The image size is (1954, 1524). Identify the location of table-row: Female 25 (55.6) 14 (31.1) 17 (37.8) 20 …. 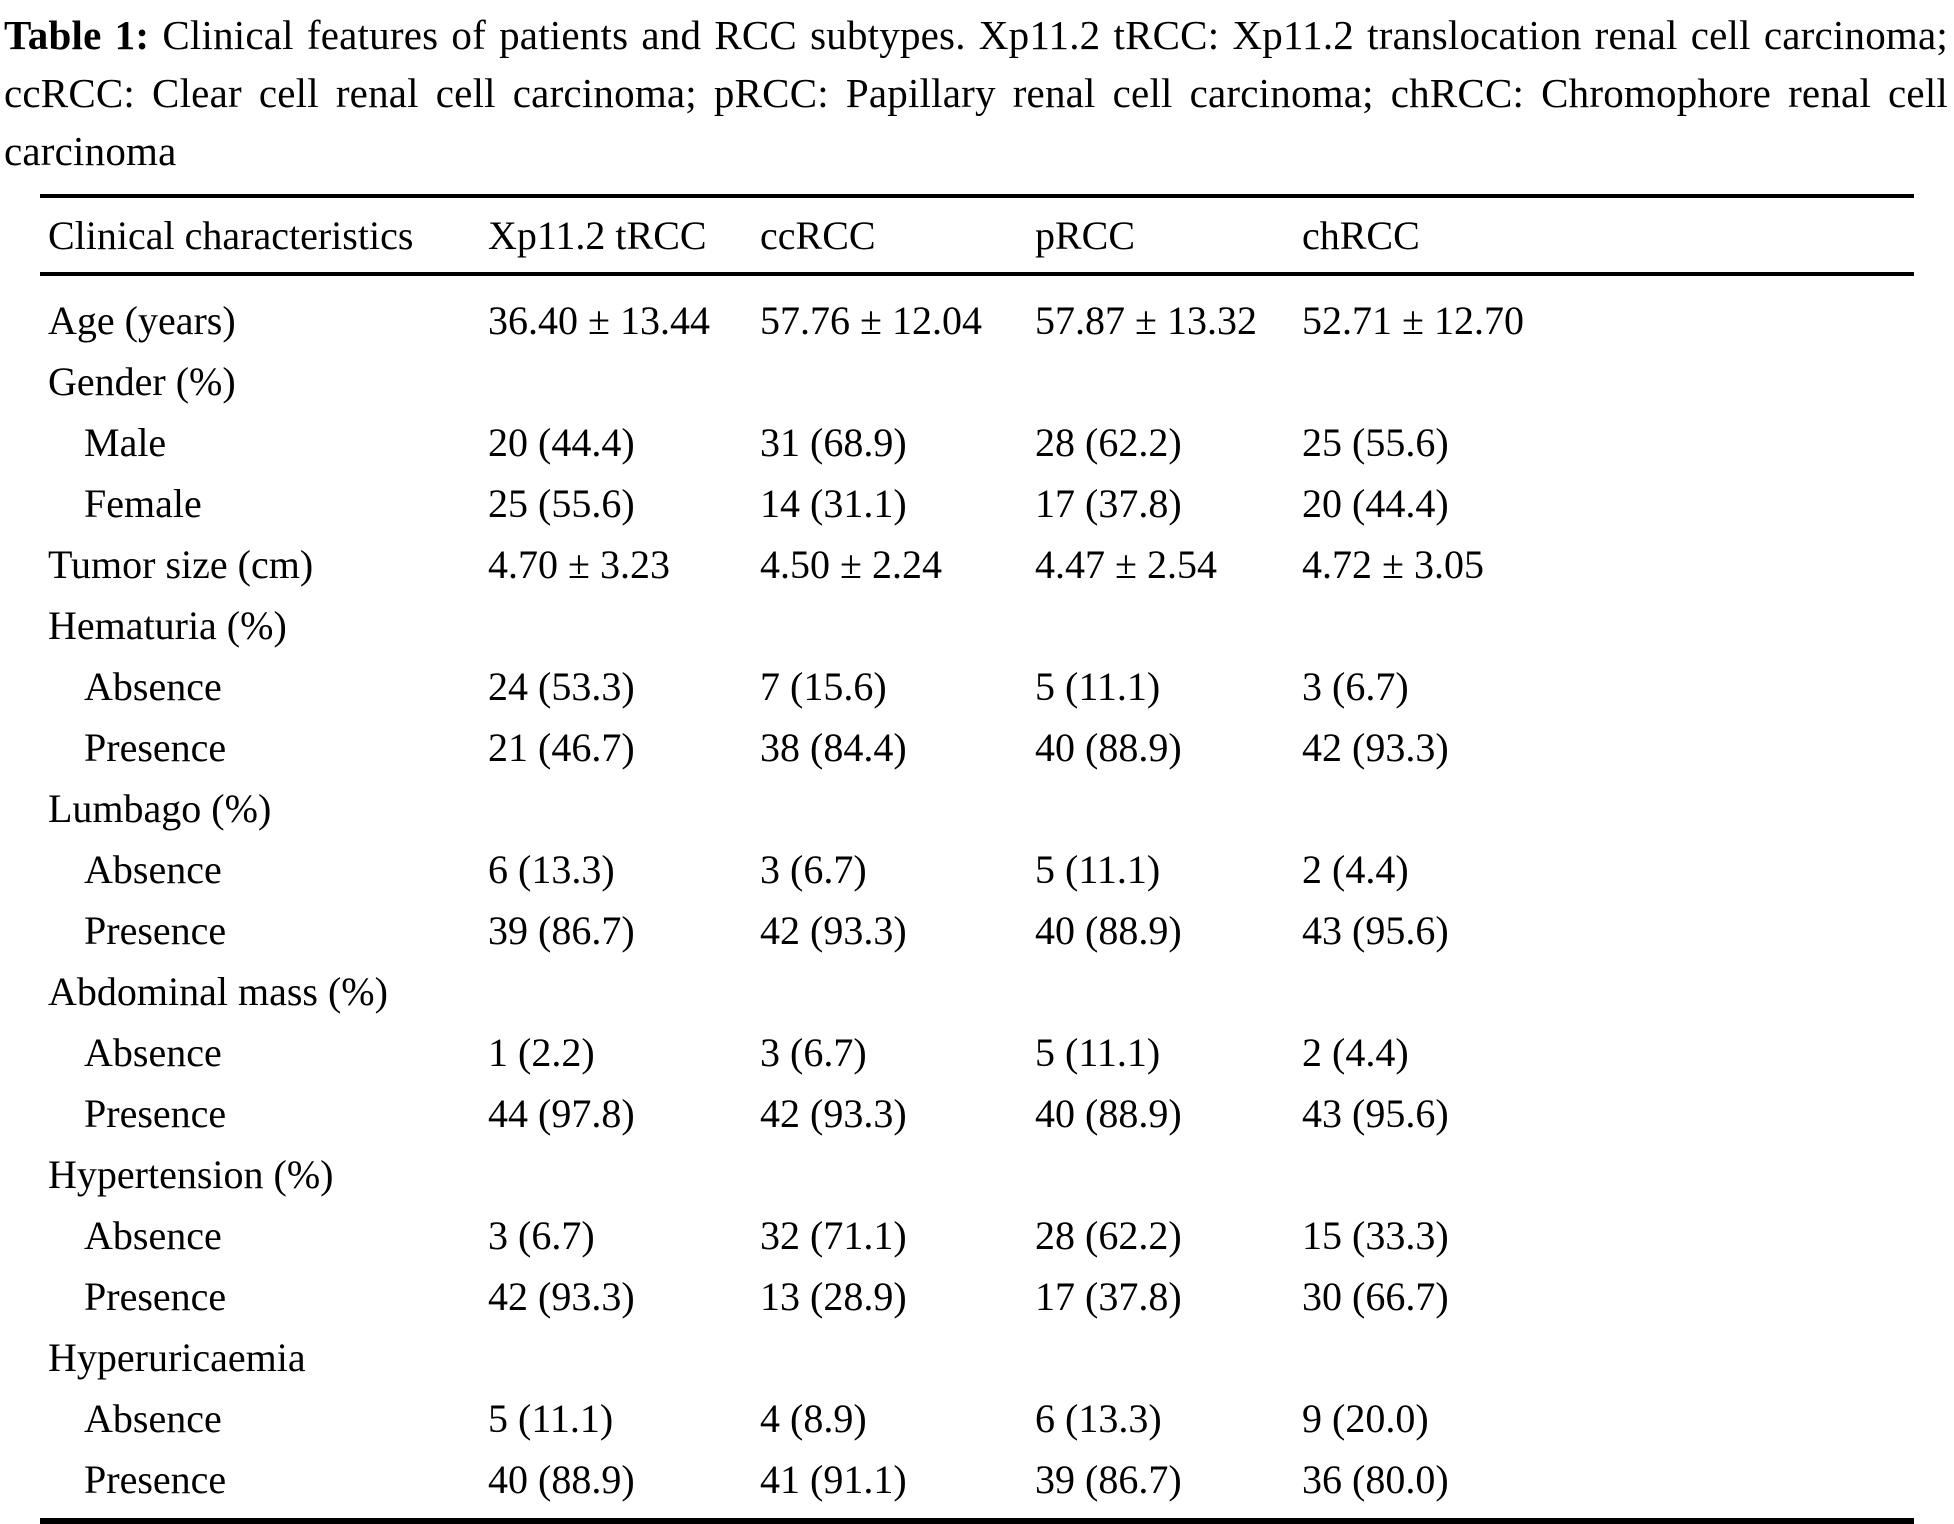
(977, 503).